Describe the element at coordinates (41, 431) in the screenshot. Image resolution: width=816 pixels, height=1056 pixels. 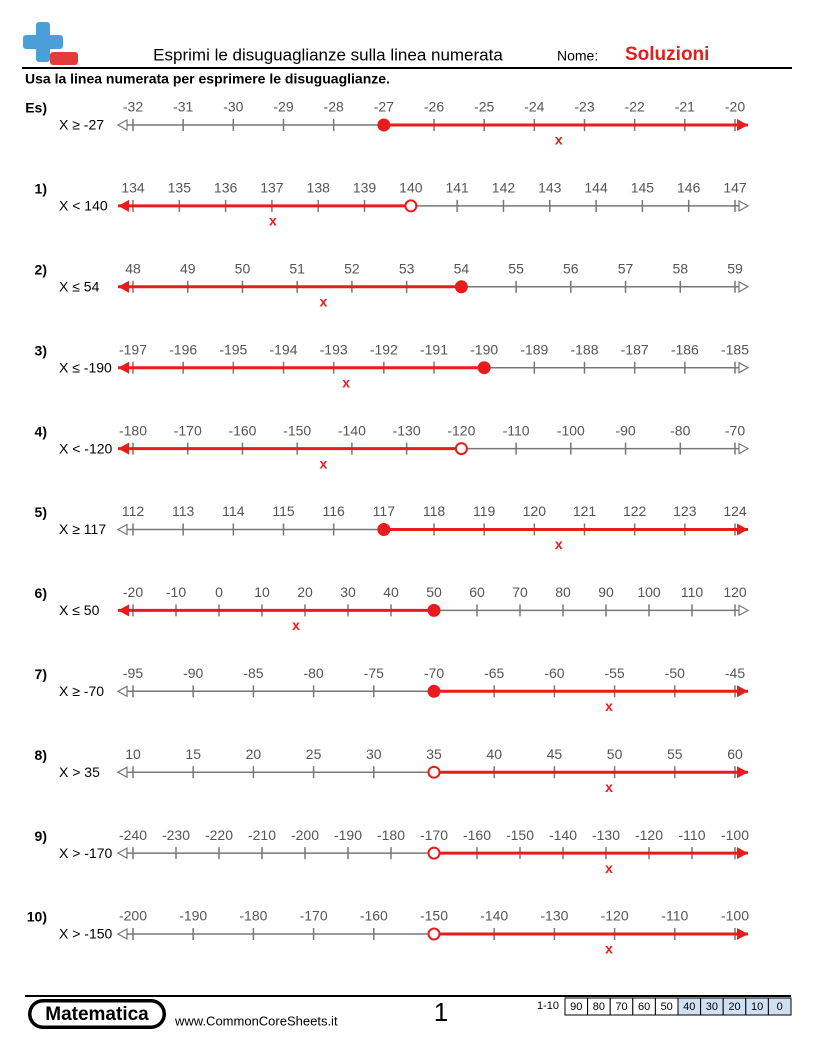
I see `problem-label: 4)` at that location.